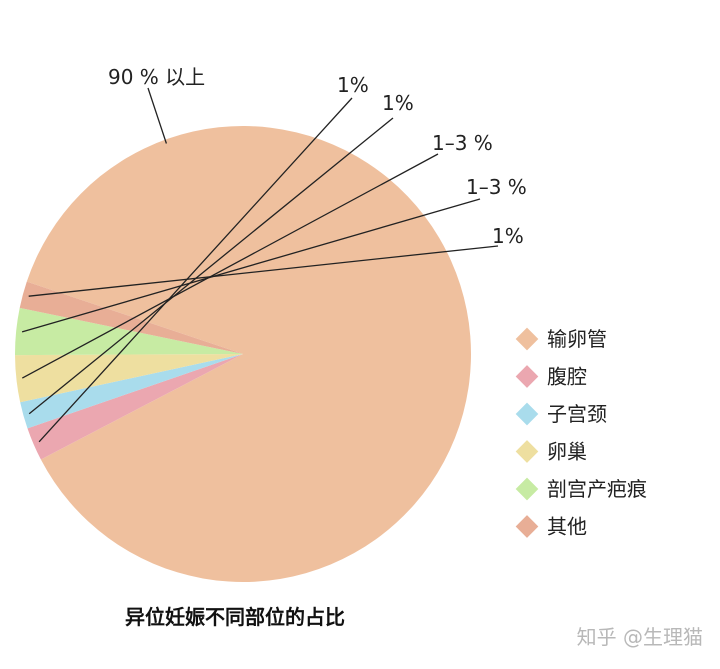 The image size is (720, 669). I want to click on legend-label-6: 其他, so click(567, 527).